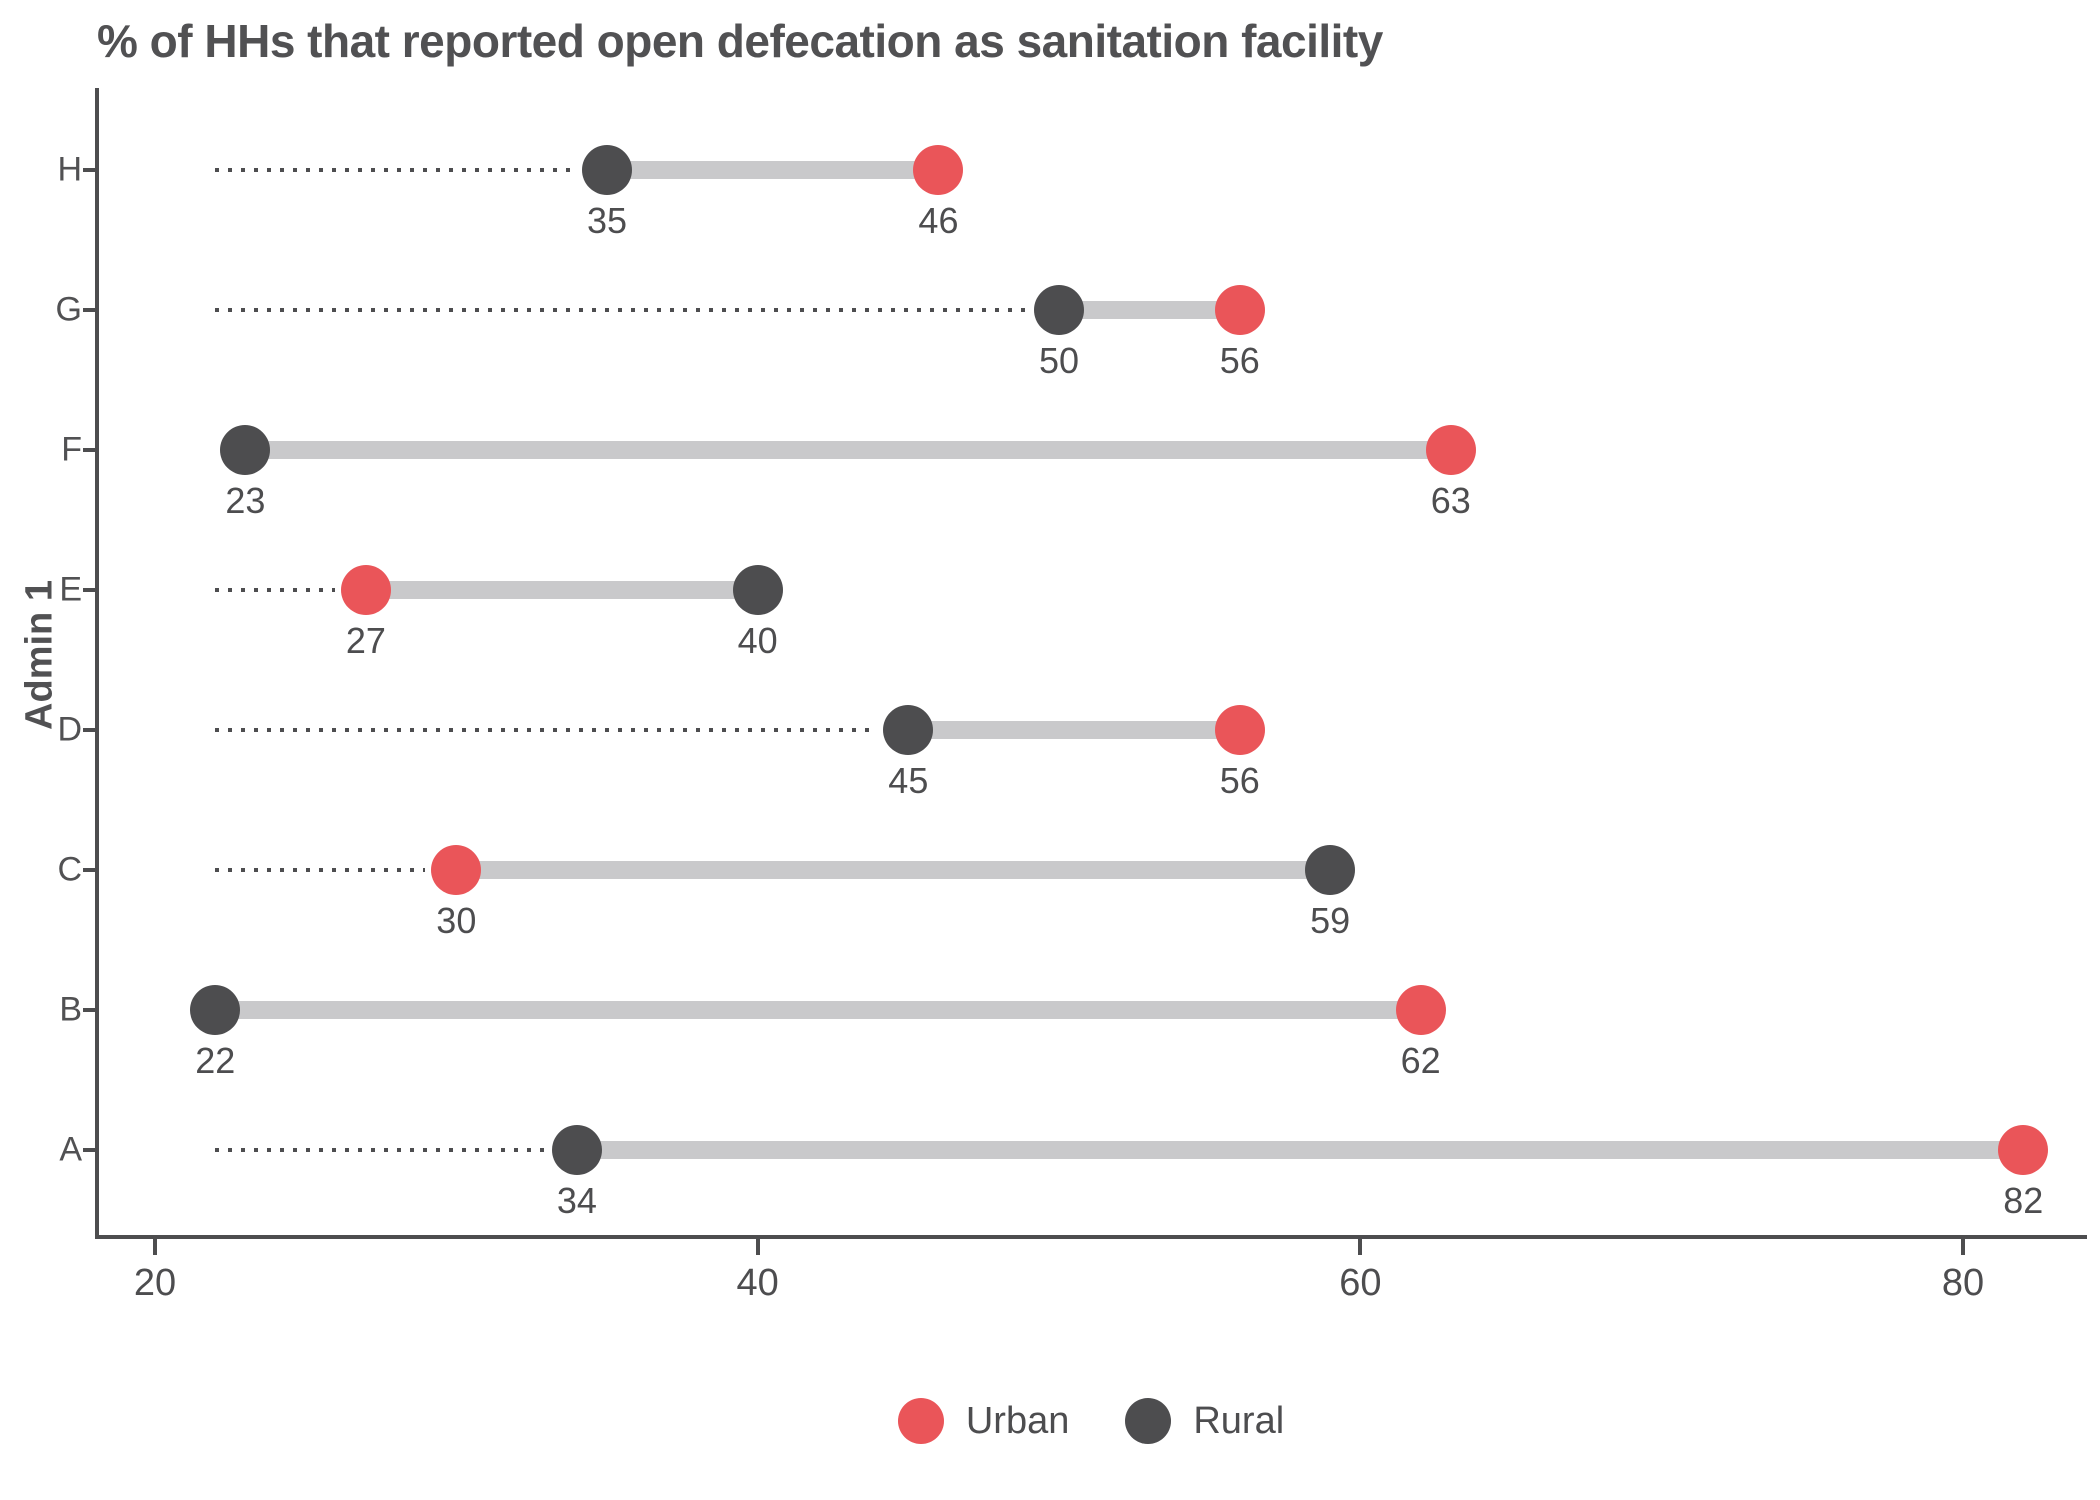 The height and width of the screenshot is (1500, 2100). What do you see at coordinates (1017, 1420) in the screenshot?
I see `legend-label: Urban` at bounding box center [1017, 1420].